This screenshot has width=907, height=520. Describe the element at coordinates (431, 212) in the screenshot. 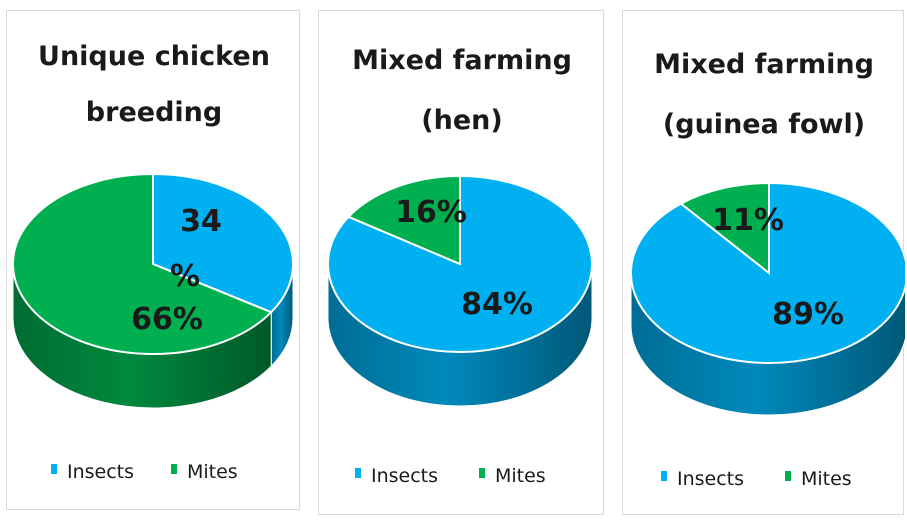

I see `data-label-mites: 16%` at that location.